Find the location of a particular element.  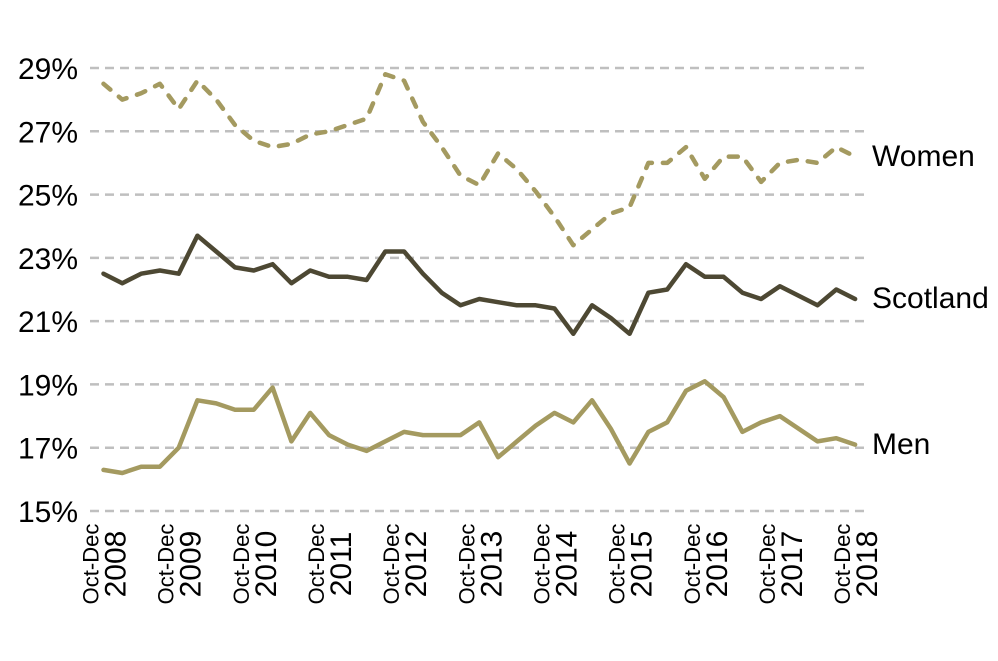

series-label-scotland: Scotland is located at coordinates (930, 298).